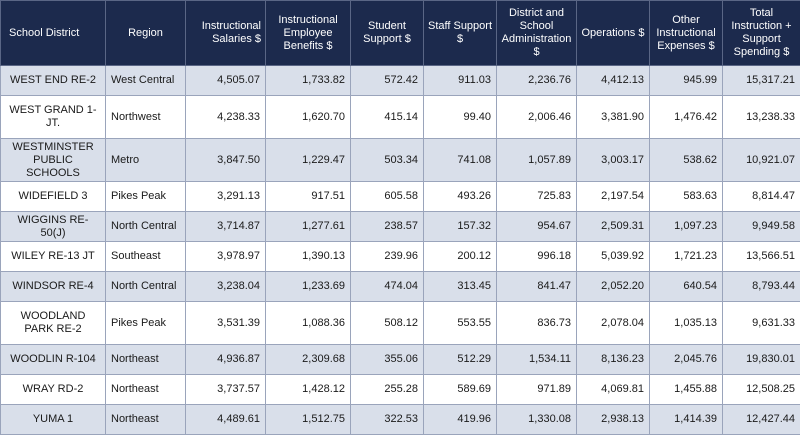  What do you see at coordinates (53, 420) in the screenshot?
I see `cell-district: YUMA 1` at bounding box center [53, 420].